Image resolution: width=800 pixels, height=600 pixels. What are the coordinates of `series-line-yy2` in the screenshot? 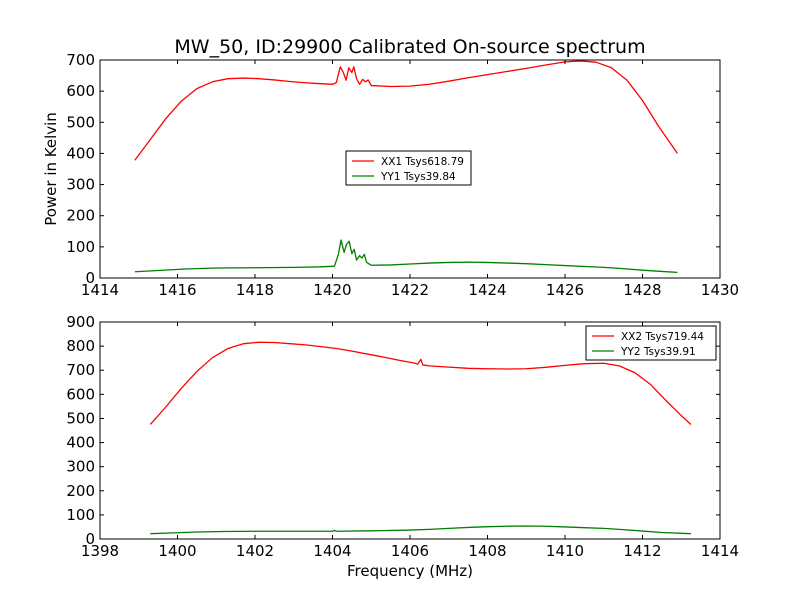 It's located at (420, 530).